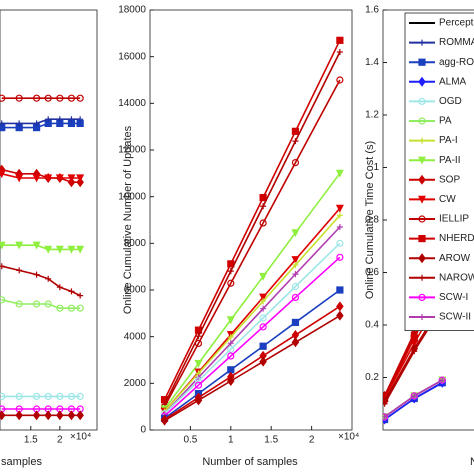 This screenshot has width=474, height=474. Describe the element at coordinates (456, 42) in the screenshot. I see `legend-label: ROMMA` at that location.